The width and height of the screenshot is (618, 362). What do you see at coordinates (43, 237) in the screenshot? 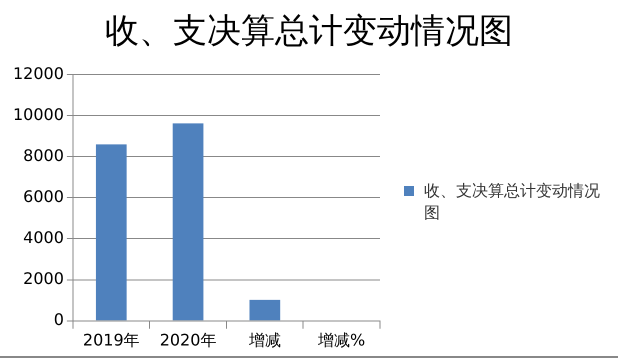
I see `y-tick-label: 4000` at bounding box center [43, 237].